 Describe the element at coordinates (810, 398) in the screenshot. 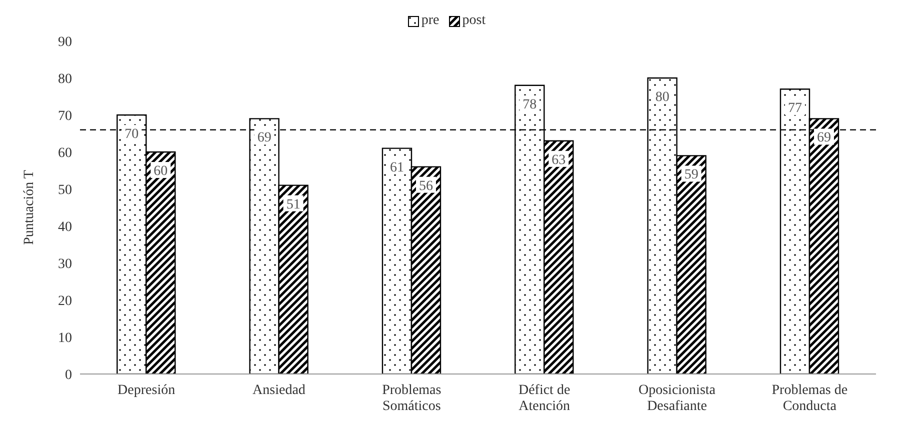

I see `x-tick-label: Problemas de Conducta` at that location.